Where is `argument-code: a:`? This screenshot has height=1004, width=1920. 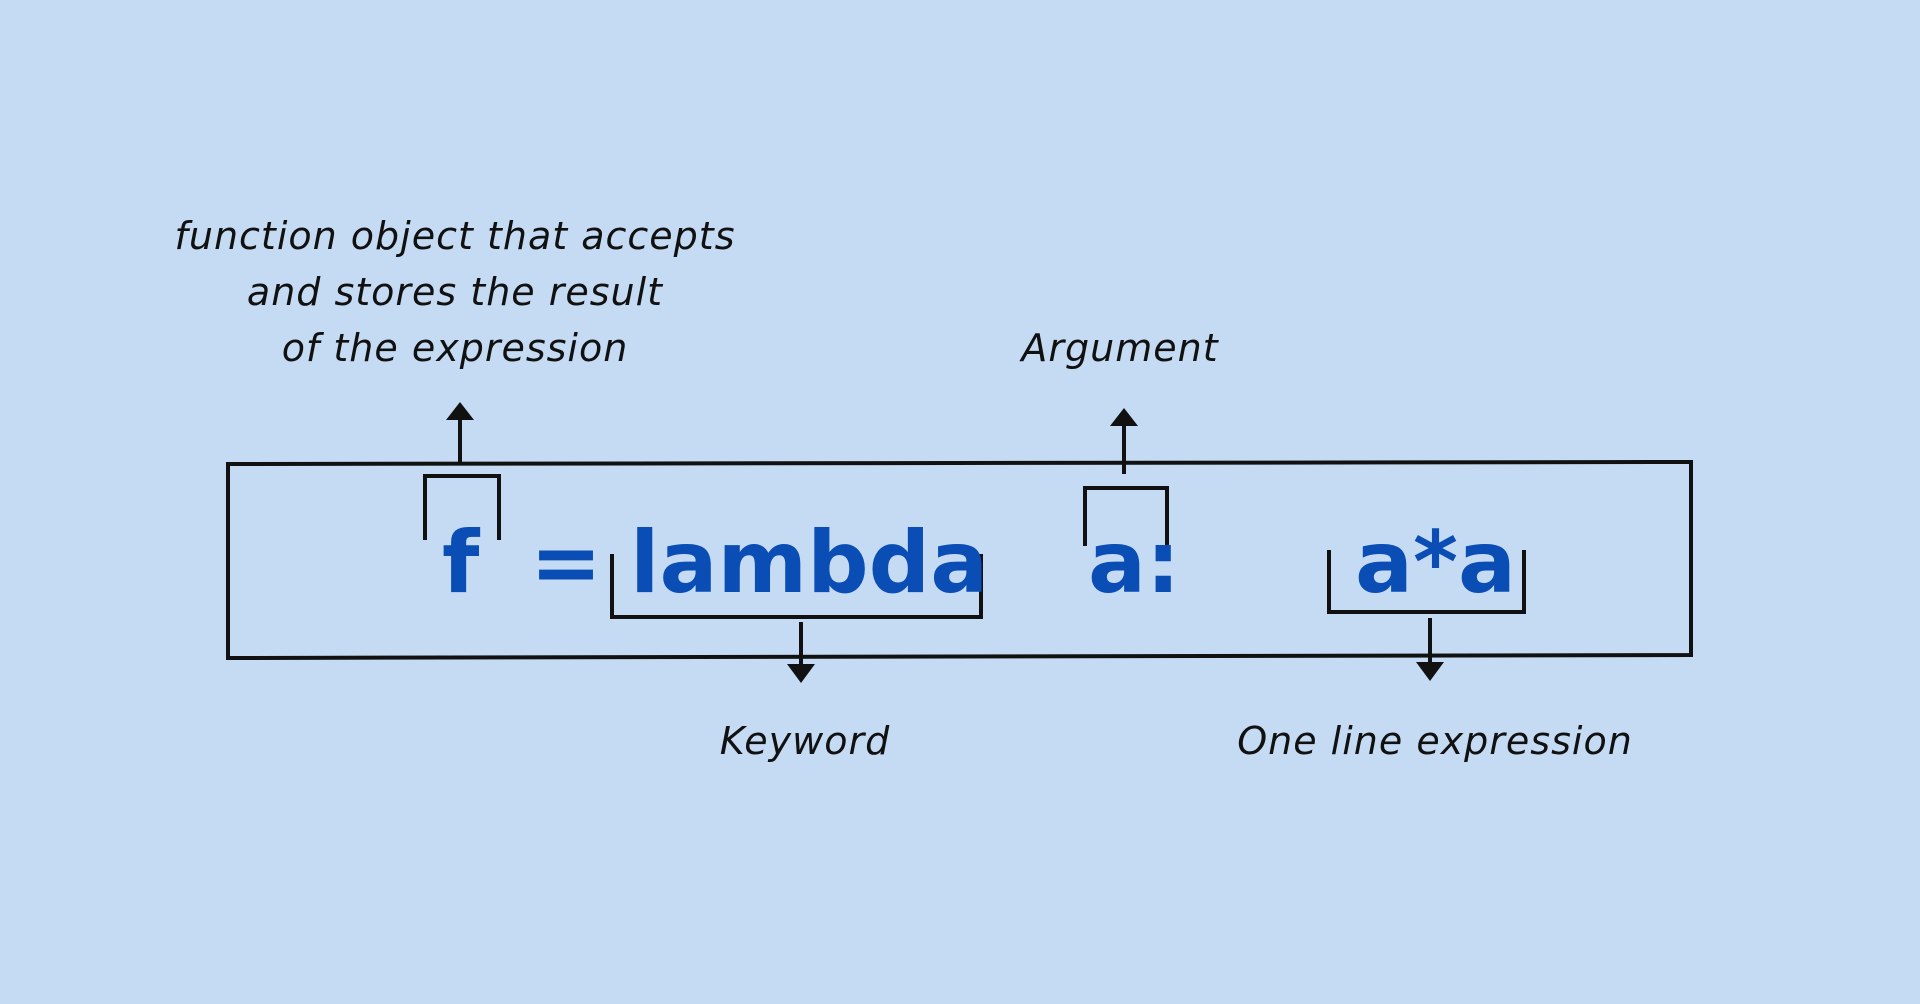
argument-code: a: is located at coordinates (1134, 563).